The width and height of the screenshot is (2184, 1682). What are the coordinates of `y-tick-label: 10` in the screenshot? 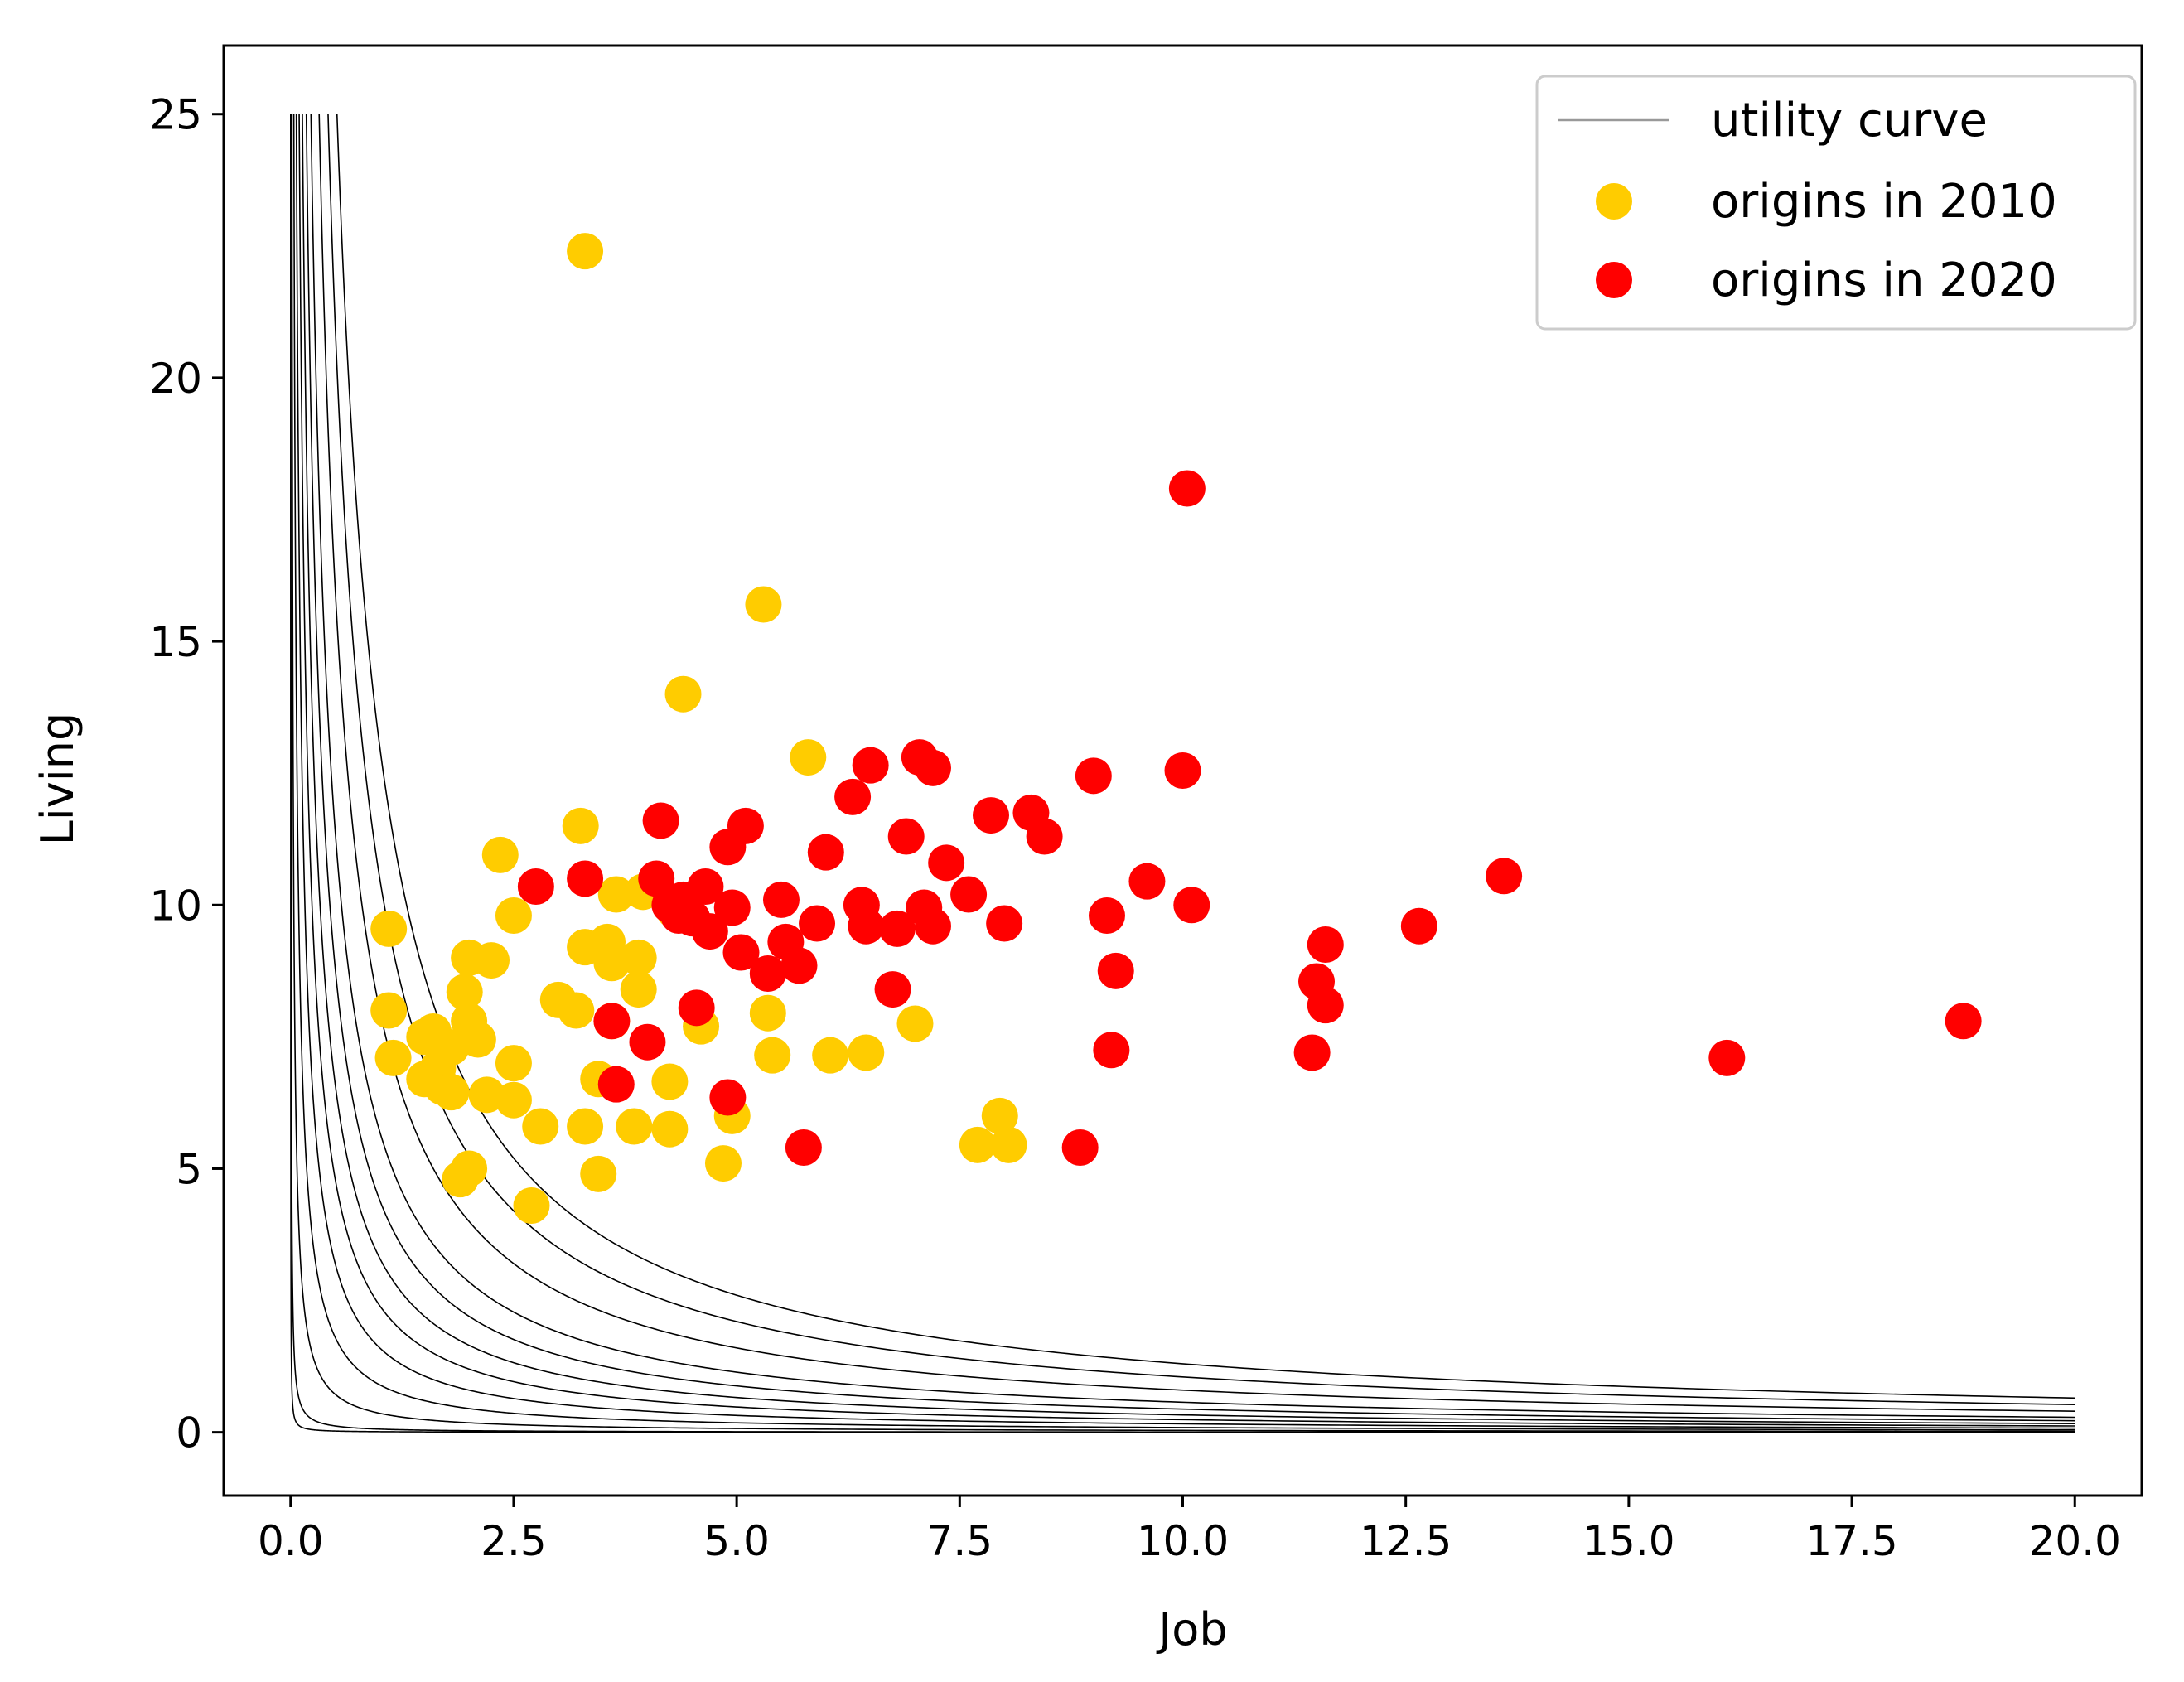 It's located at (175, 906).